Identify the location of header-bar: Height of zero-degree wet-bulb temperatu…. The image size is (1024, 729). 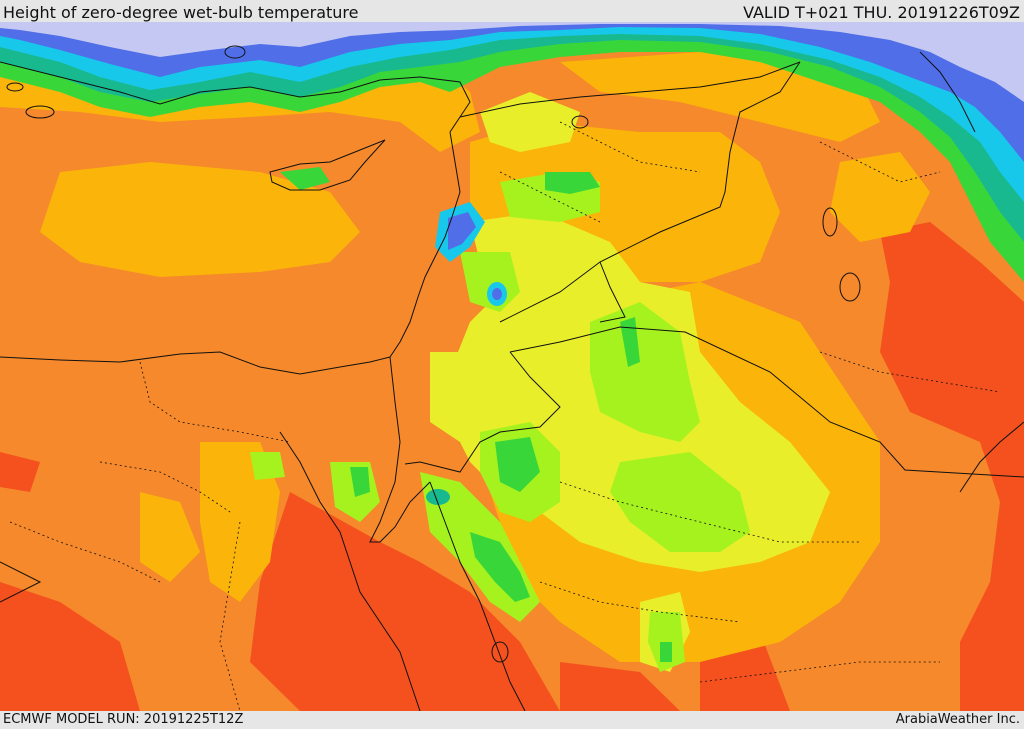
(512, 11).